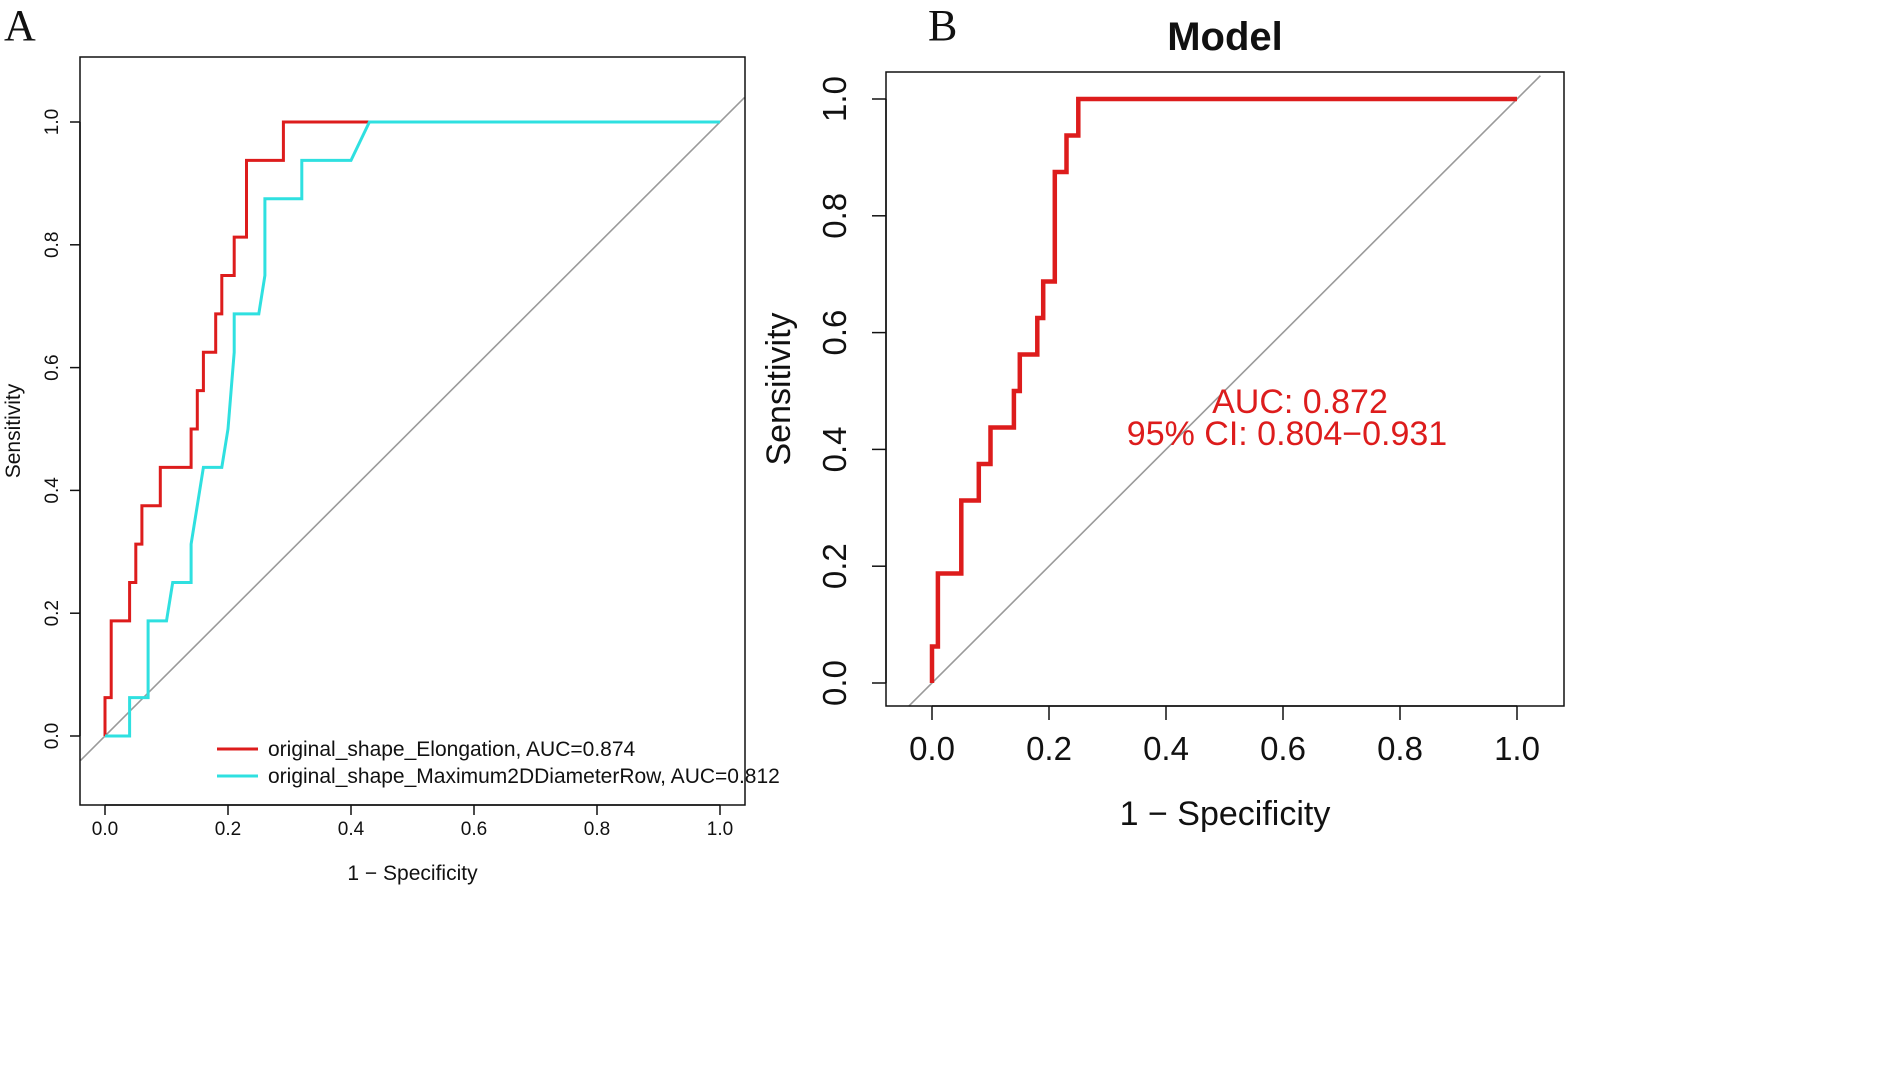 The width and height of the screenshot is (1902, 1077). I want to click on panel-a-y-axis: 0.0 0.2 0.4 0.6 0.8 1.0, so click(61, 429).